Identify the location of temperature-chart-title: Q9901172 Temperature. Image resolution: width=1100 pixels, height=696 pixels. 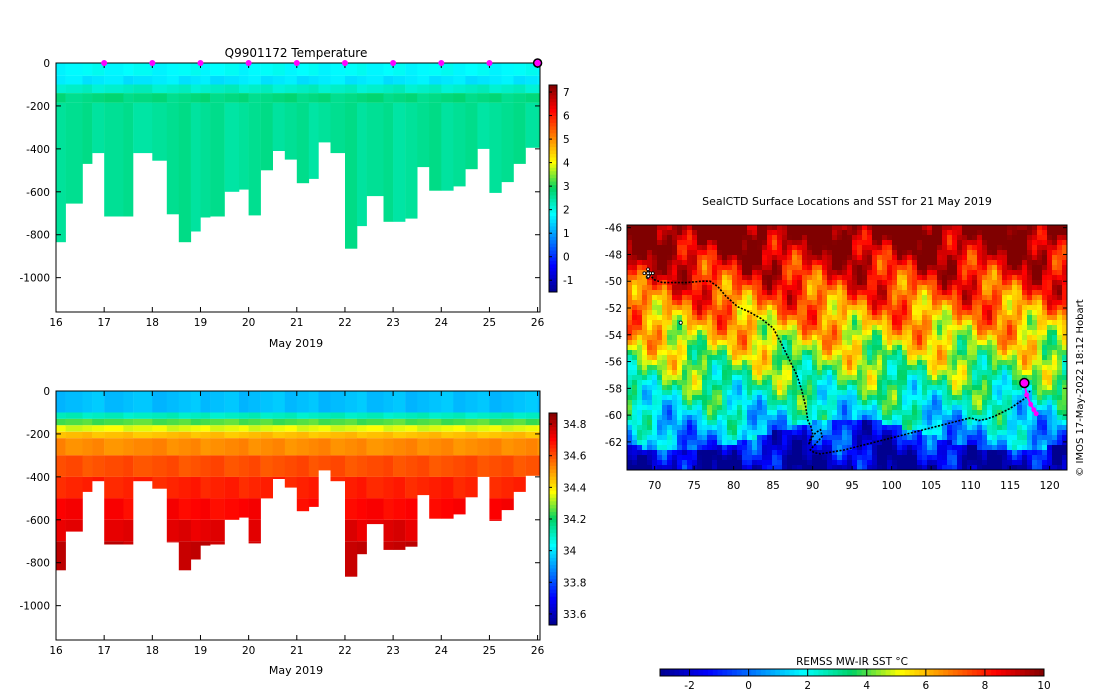
(296, 53).